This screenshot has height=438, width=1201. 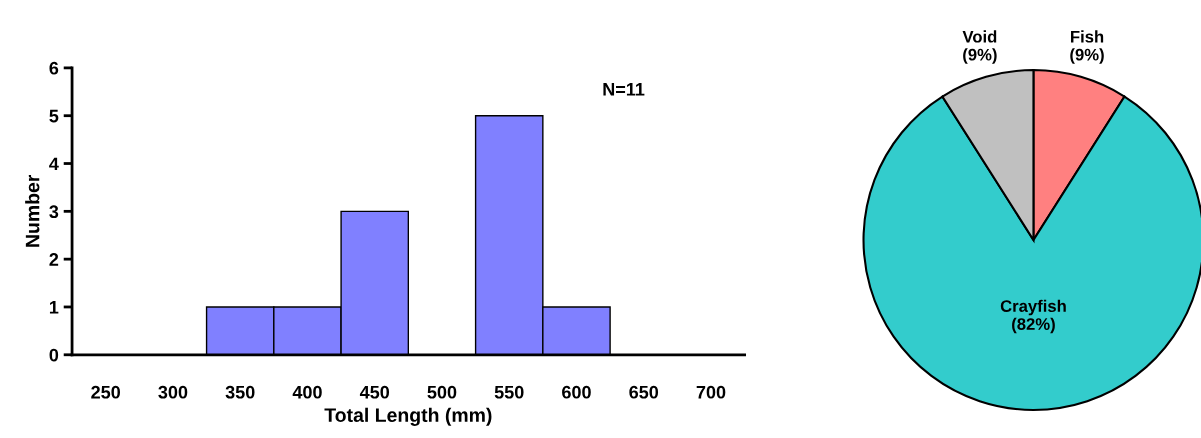 What do you see at coordinates (979, 36) in the screenshot?
I see `slice-label: Void` at bounding box center [979, 36].